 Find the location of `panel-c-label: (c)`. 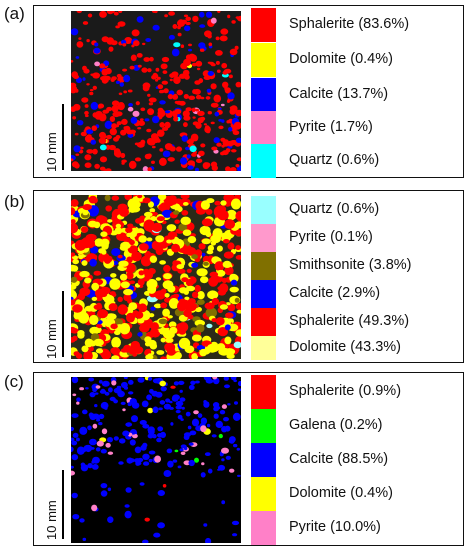

panel-c-label: (c) is located at coordinates (14, 381).